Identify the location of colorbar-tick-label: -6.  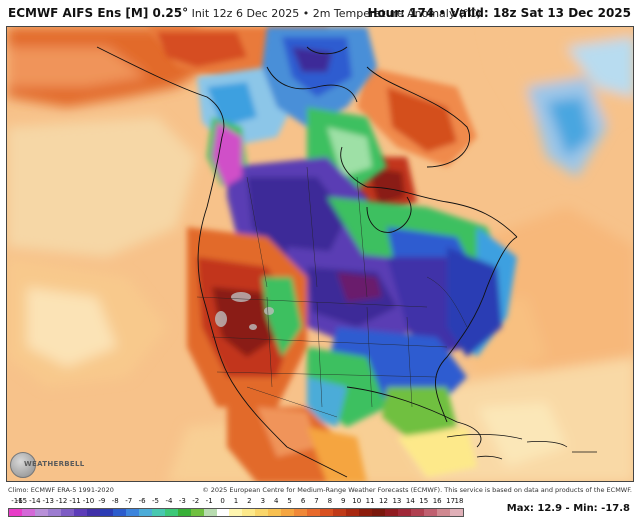
(142, 501).